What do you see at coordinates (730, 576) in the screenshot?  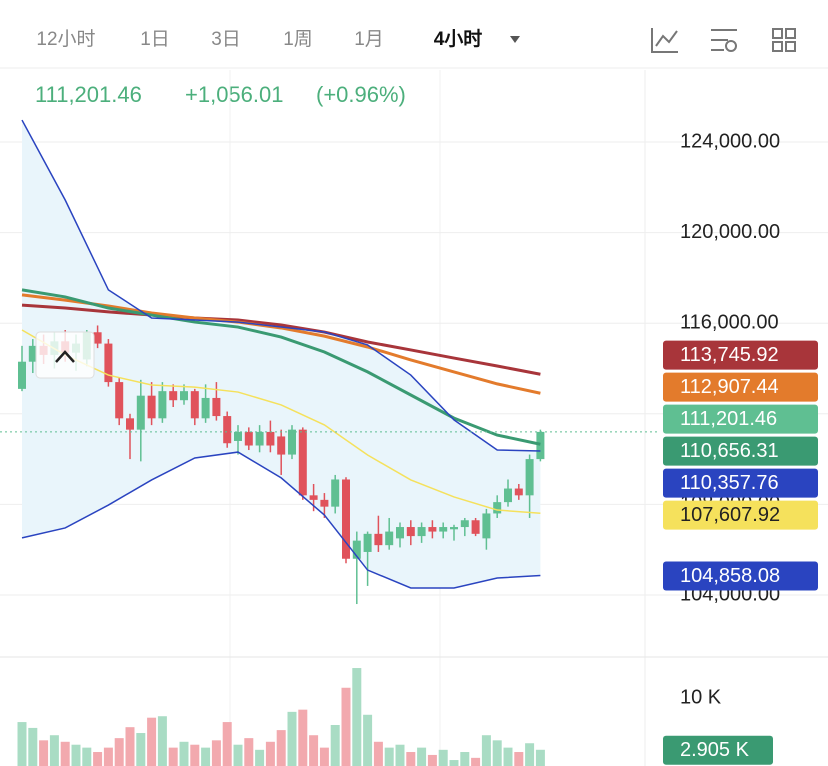 I see `price-badge-label: 104,858.08` at bounding box center [730, 576].